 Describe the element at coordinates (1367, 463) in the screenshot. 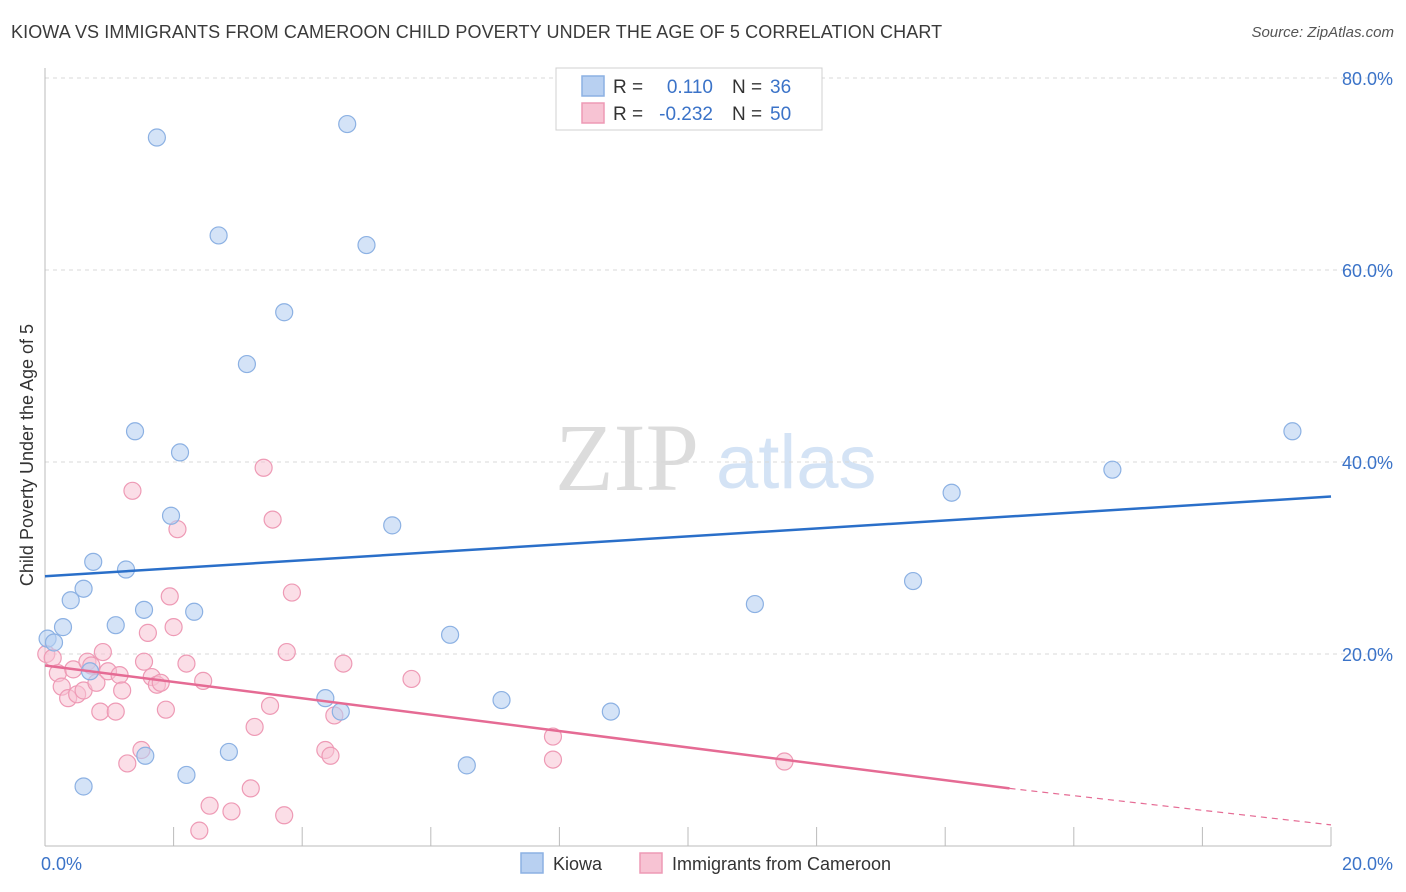

I see `y-tick-label-1: 40.0%` at that location.